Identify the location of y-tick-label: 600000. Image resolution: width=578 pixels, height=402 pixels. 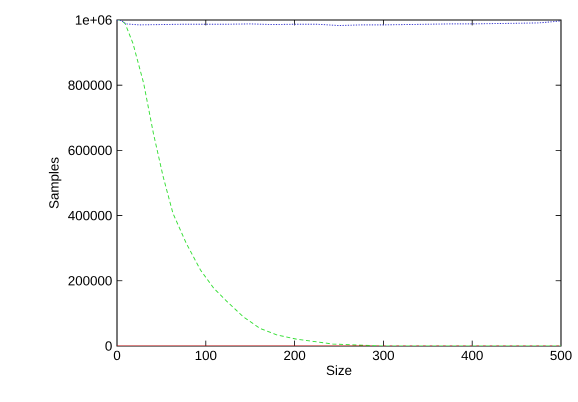
(90, 151).